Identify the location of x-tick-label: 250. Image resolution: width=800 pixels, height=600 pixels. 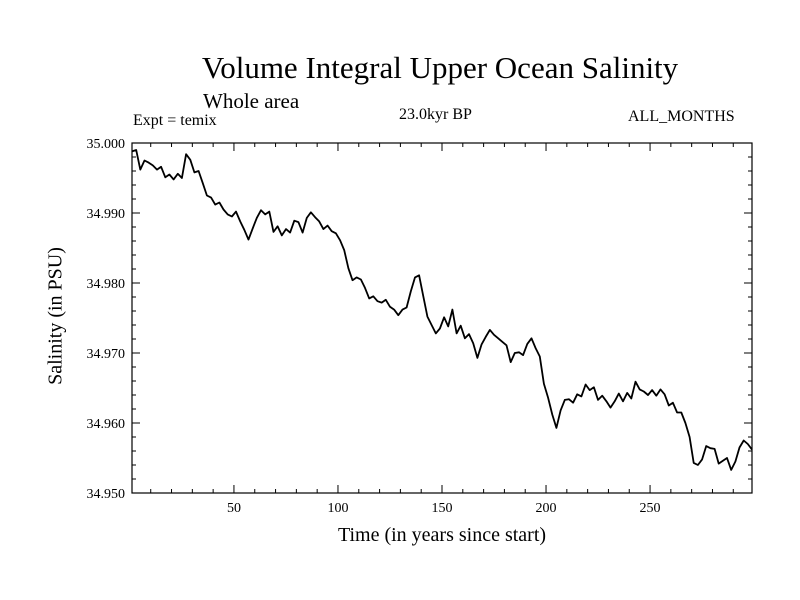
(650, 508).